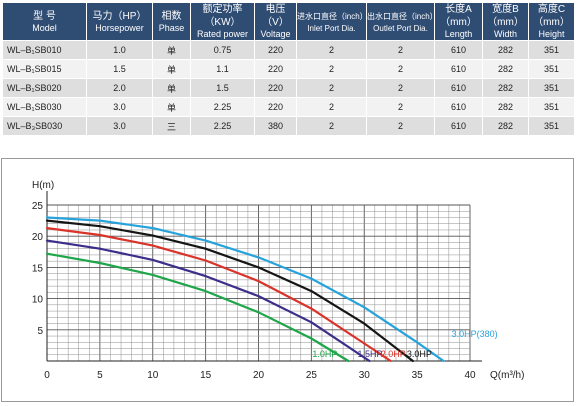 This screenshot has height=406, width=577. What do you see at coordinates (507, 375) in the screenshot?
I see `x-axis-label: Q(m³/h)` at bounding box center [507, 375].